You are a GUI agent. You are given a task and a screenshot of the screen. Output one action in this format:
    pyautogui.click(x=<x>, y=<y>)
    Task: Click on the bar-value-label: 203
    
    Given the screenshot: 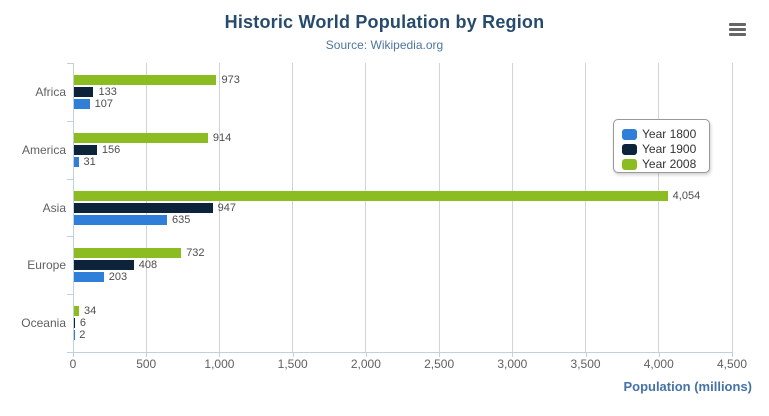 What is the action you would take?
    pyautogui.click(x=118, y=277)
    